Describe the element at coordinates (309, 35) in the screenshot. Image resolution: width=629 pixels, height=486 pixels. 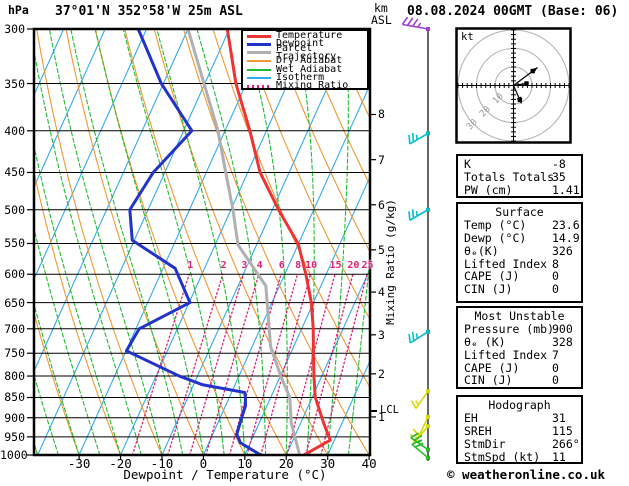
I see `legend-label: Temperature` at that location.